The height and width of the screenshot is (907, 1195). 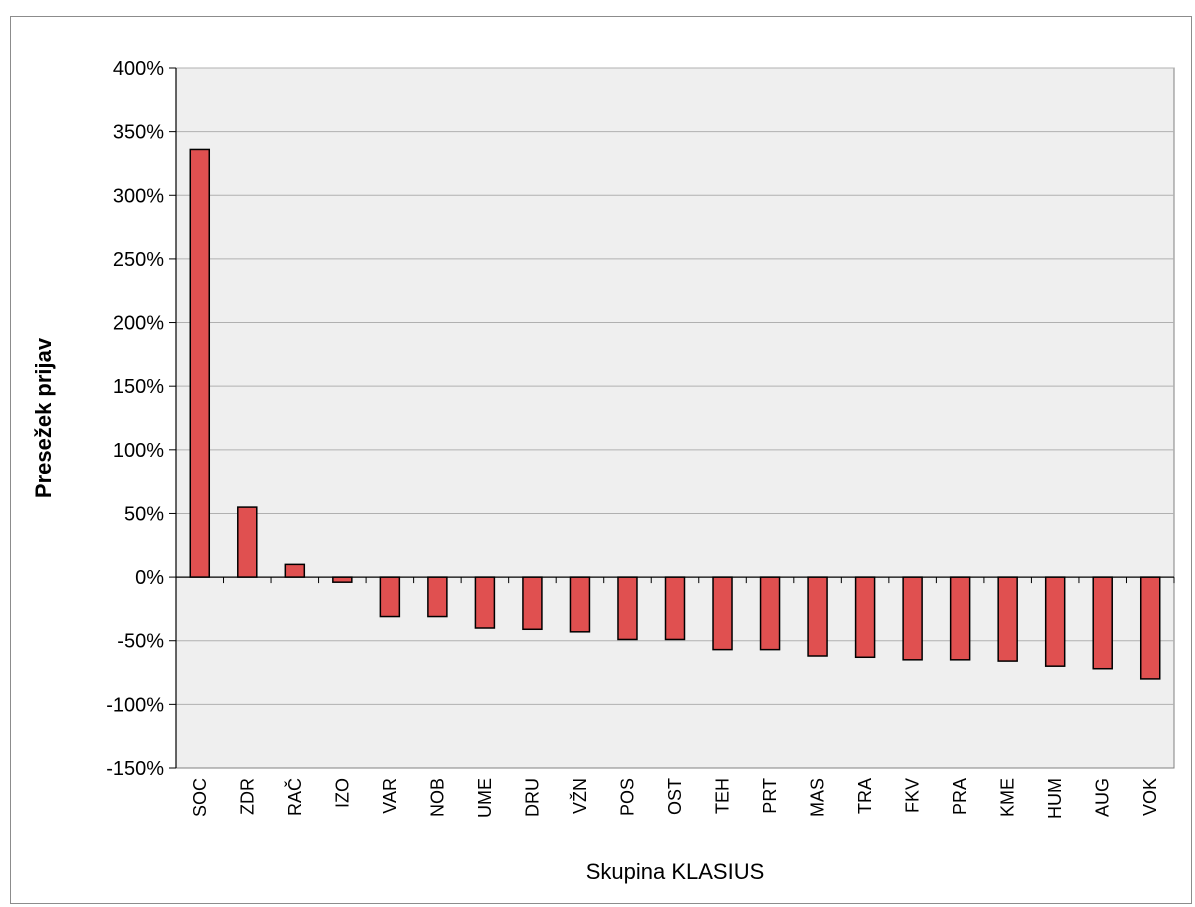 I want to click on y-tick-label: 350%, so click(x=138, y=133).